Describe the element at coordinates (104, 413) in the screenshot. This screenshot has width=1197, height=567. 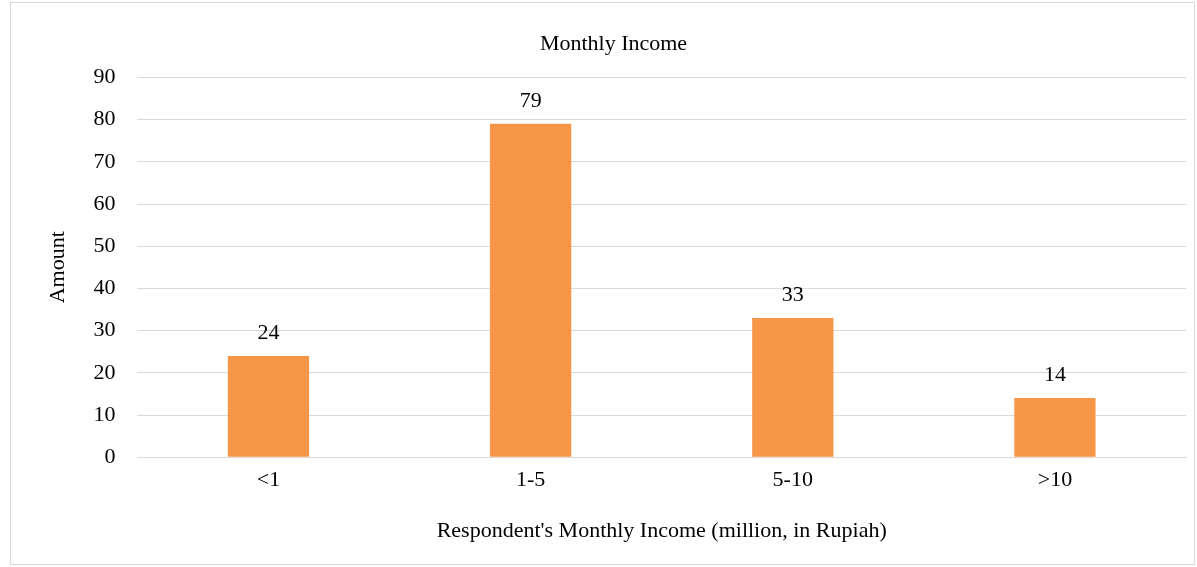
I see `y-tick-label: 10` at that location.